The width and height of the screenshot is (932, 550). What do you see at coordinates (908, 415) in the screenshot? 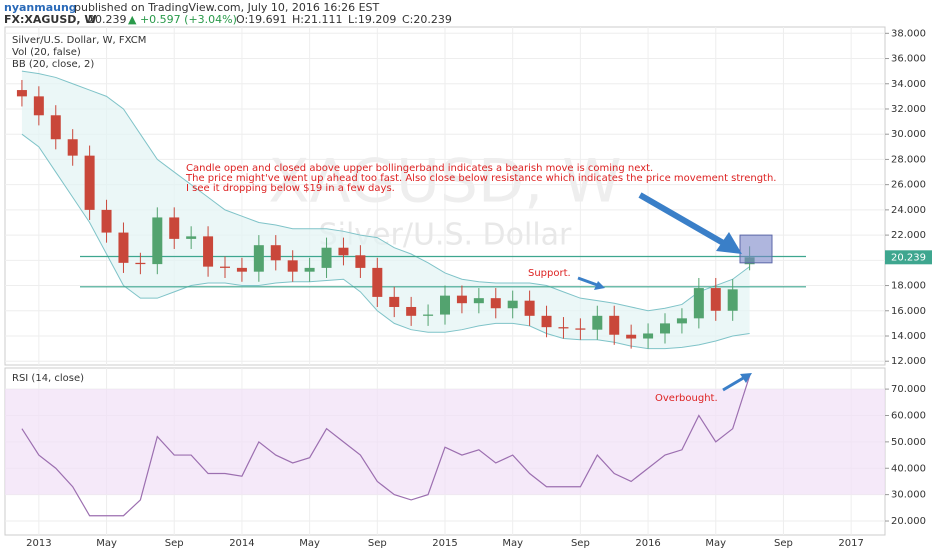
I see `y-tick-label: 60.000` at bounding box center [908, 415].